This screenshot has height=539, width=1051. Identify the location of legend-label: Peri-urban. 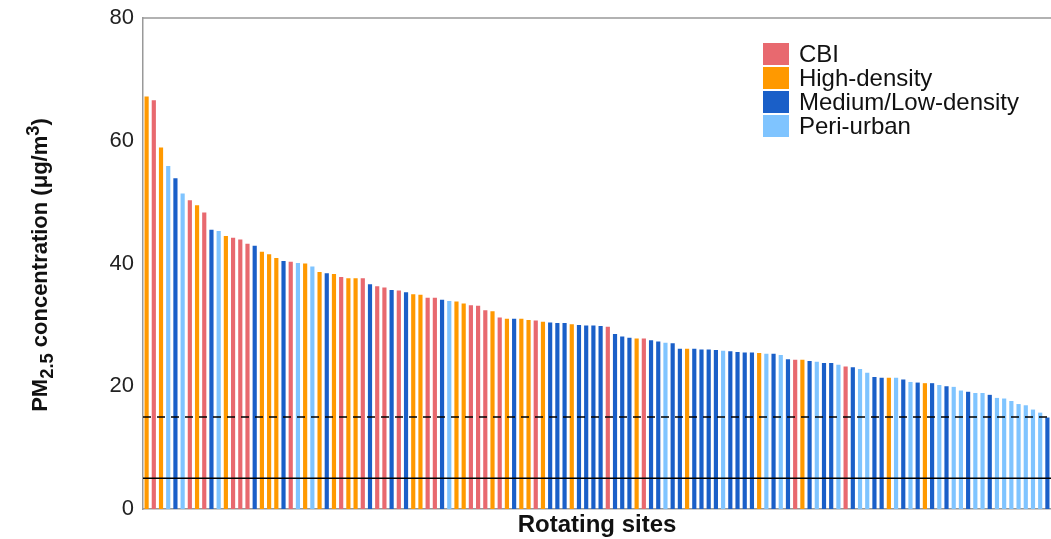
(854, 126).